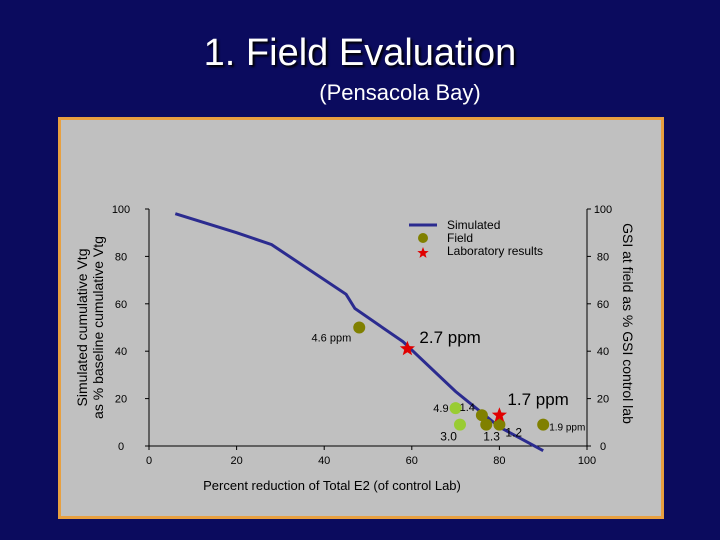 The width and height of the screenshot is (720, 540). Describe the element at coordinates (440, 409) in the screenshot. I see `field-point-label: 4.9` at that location.